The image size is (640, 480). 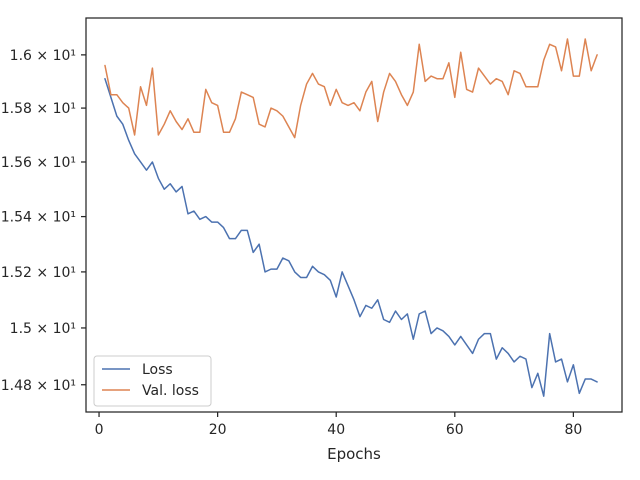 What do you see at coordinates (455, 430) in the screenshot?
I see `x-tick-label: 60` at bounding box center [455, 430].